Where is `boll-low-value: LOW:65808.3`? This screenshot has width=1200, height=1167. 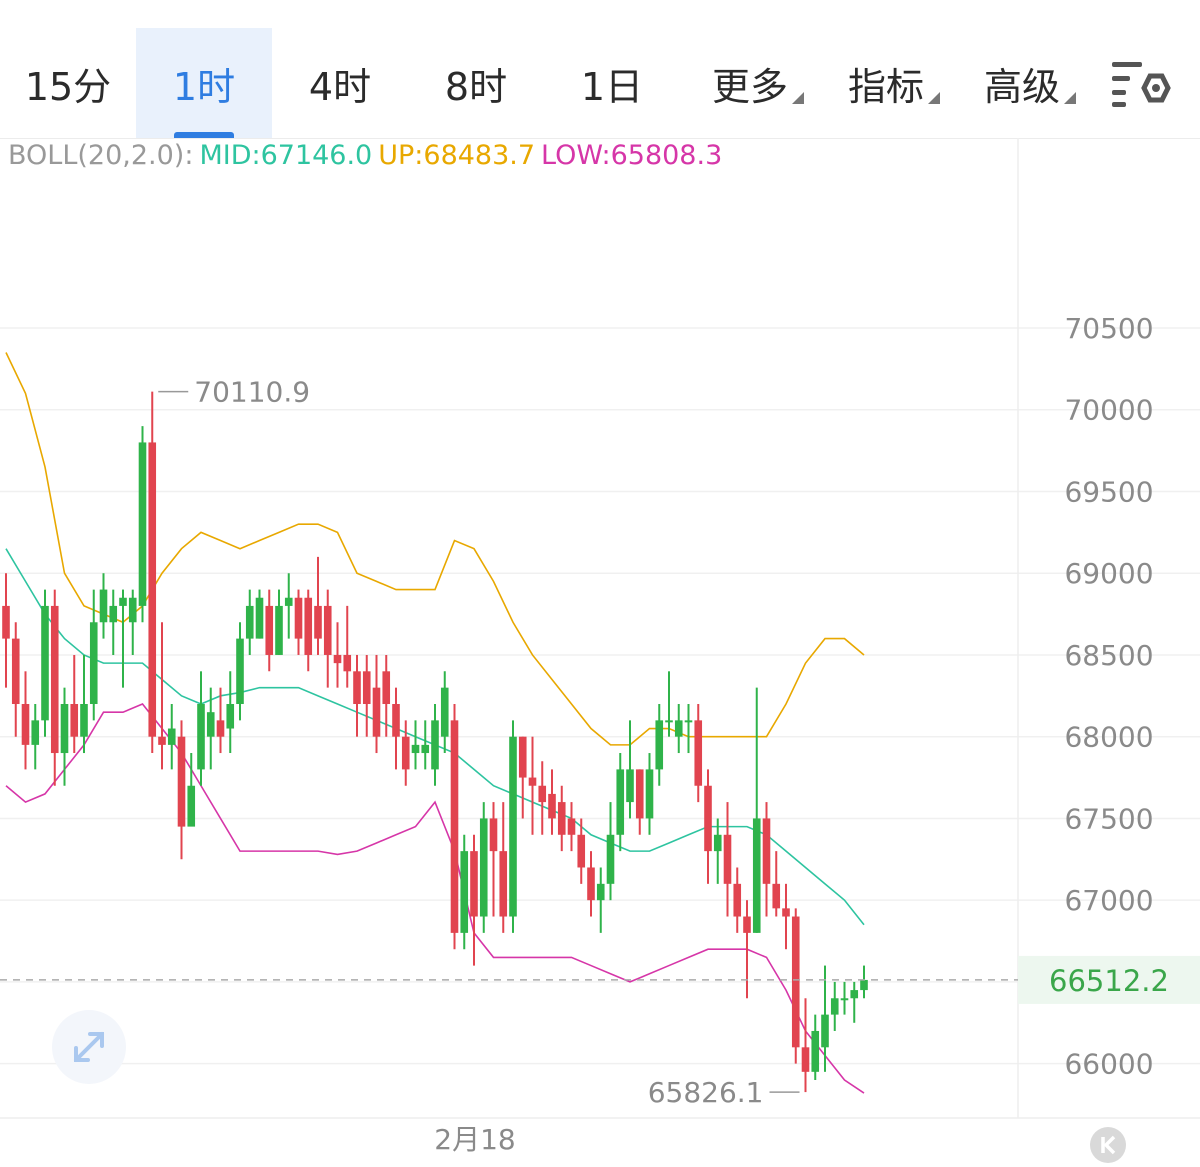
boll-low-value: LOW:65808.3 is located at coordinates (632, 155).